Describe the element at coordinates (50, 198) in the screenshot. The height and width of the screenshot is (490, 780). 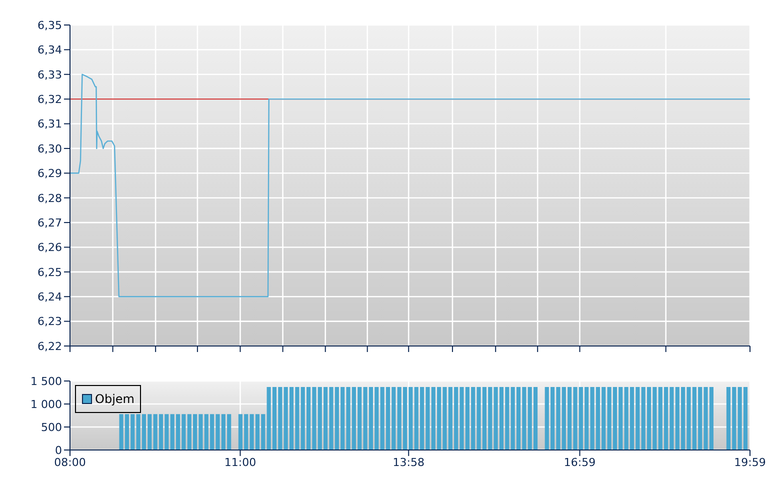
I see `y-tick-label: 6,28` at that location.